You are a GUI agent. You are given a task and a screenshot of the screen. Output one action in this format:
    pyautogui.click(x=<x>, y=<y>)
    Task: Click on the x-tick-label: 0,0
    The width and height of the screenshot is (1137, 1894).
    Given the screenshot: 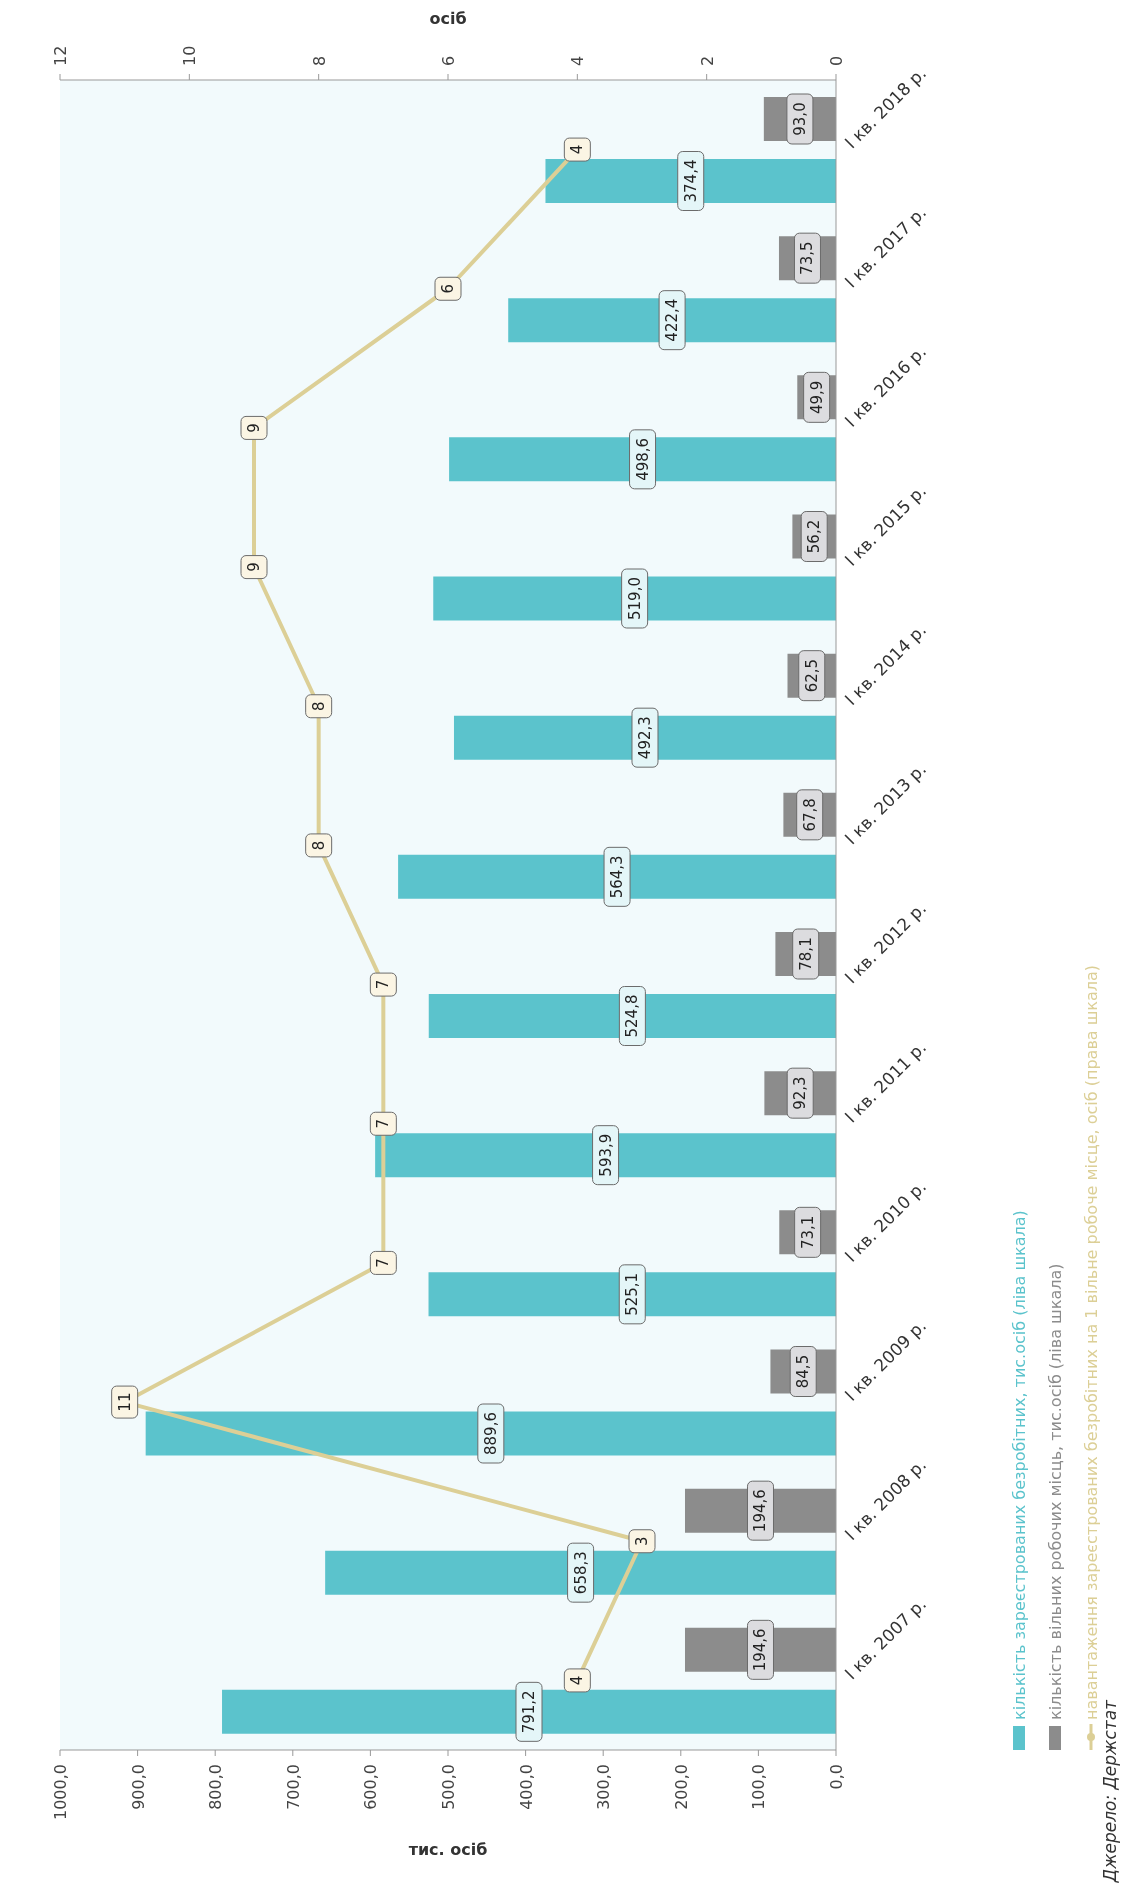 What is the action you would take?
    pyautogui.click(x=836, y=1777)
    